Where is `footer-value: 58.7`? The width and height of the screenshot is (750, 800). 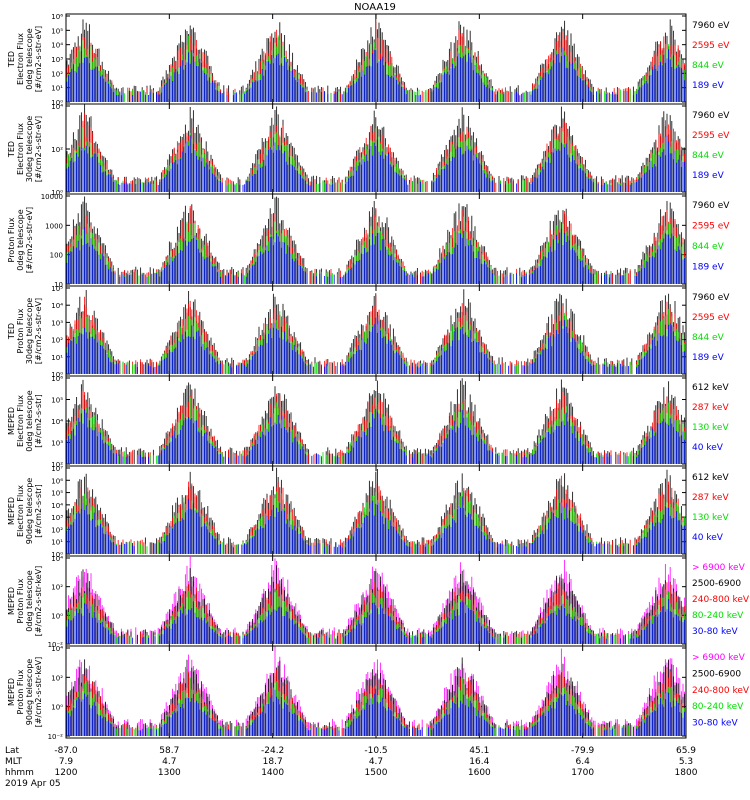 footer-value: 58.7 is located at coordinates (169, 751).